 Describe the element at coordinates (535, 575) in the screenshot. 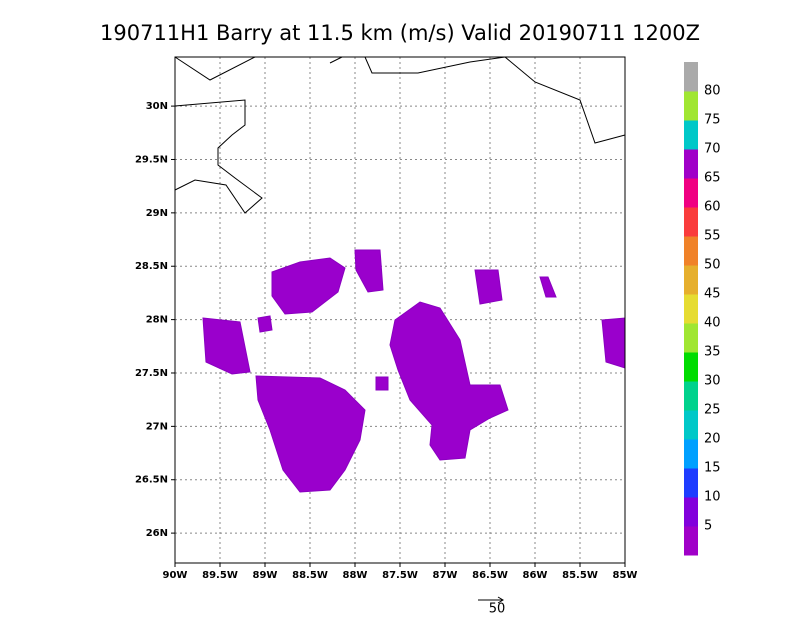

I see `x-tick-label: 86W` at that location.